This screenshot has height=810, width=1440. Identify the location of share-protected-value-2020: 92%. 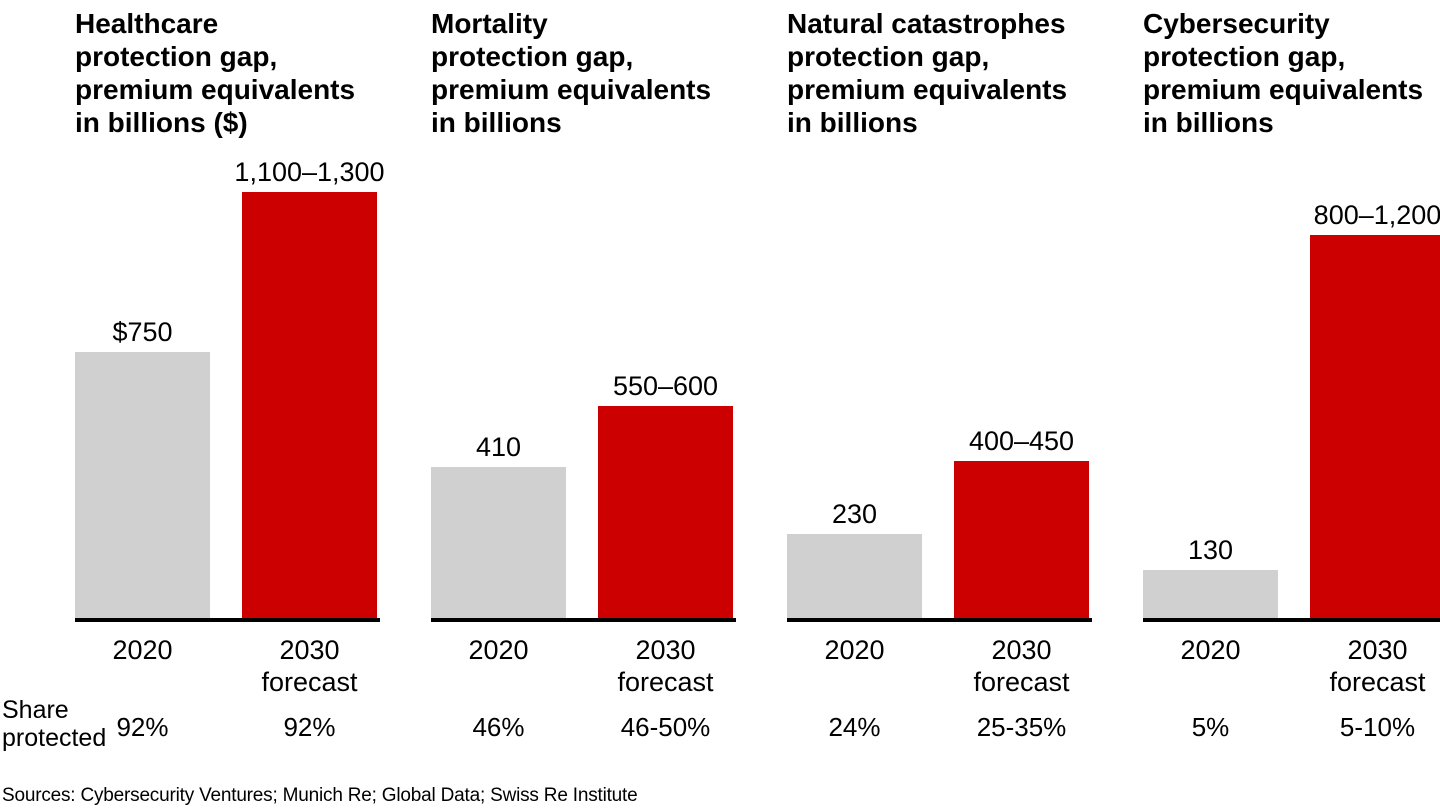
(142, 727).